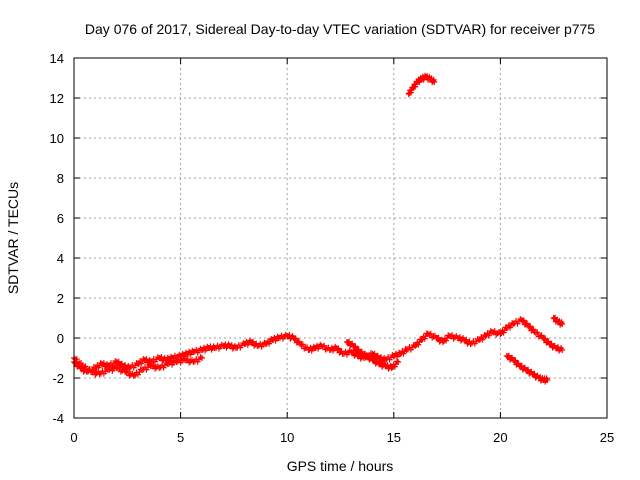 Image resolution: width=640 pixels, height=480 pixels. What do you see at coordinates (500, 437) in the screenshot?
I see `x-tick-label: 20` at bounding box center [500, 437].